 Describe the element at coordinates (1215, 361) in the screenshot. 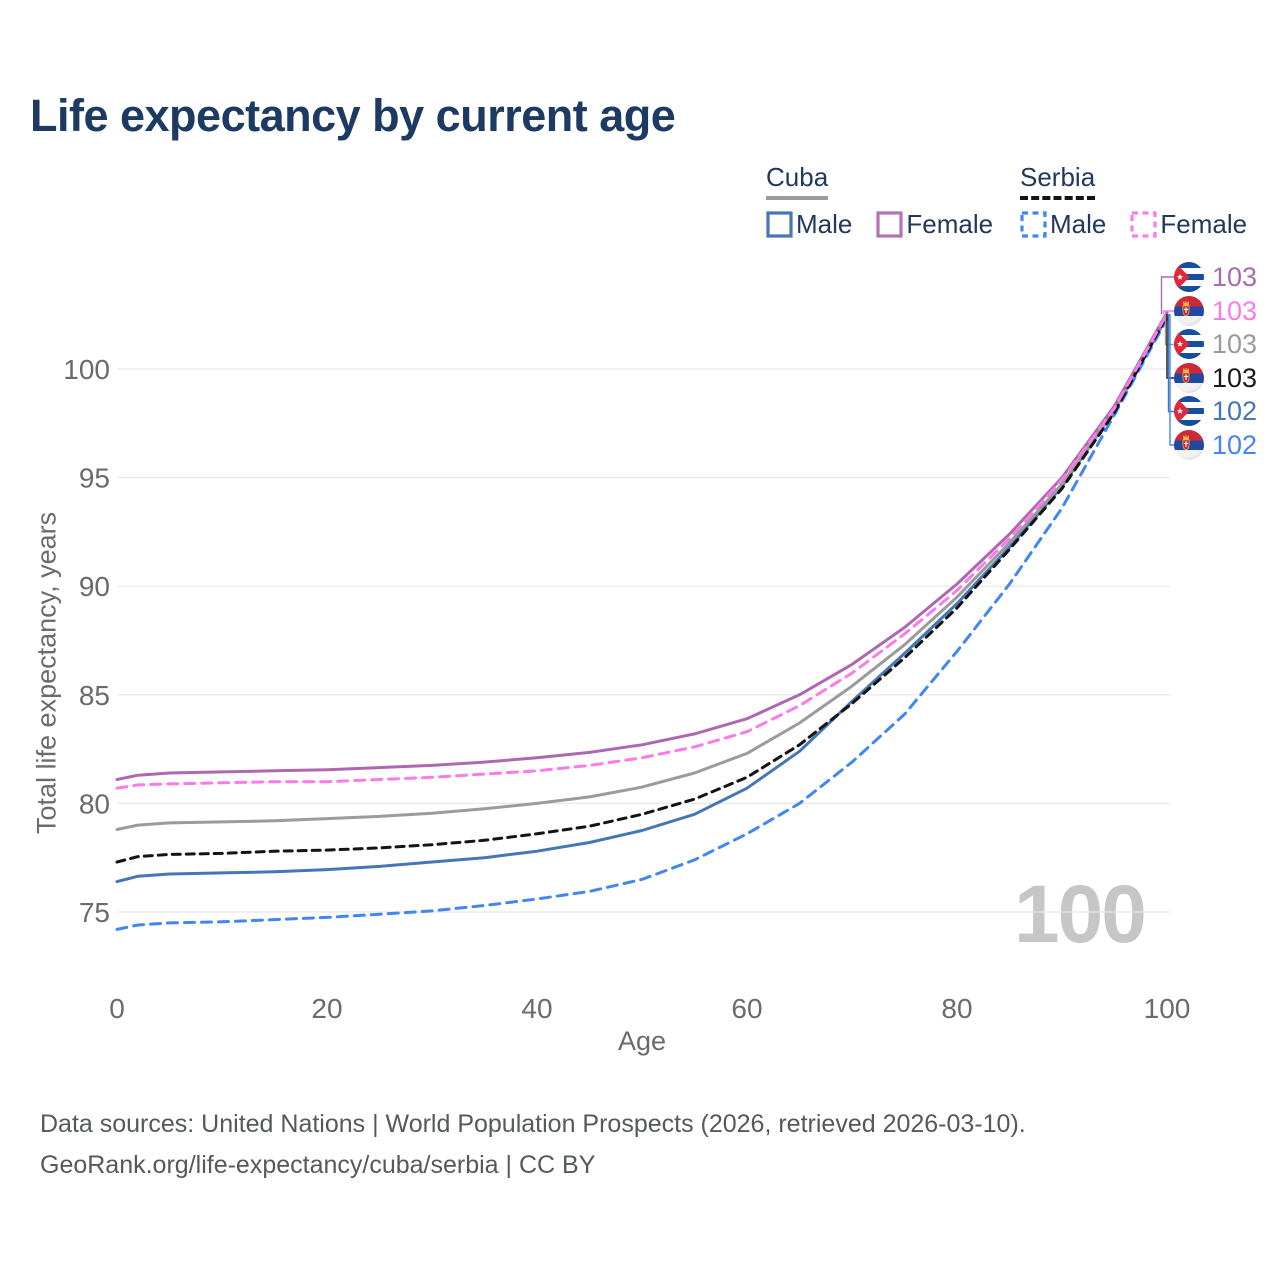

I see `end-labels: 103 103 103 103 102 102` at that location.